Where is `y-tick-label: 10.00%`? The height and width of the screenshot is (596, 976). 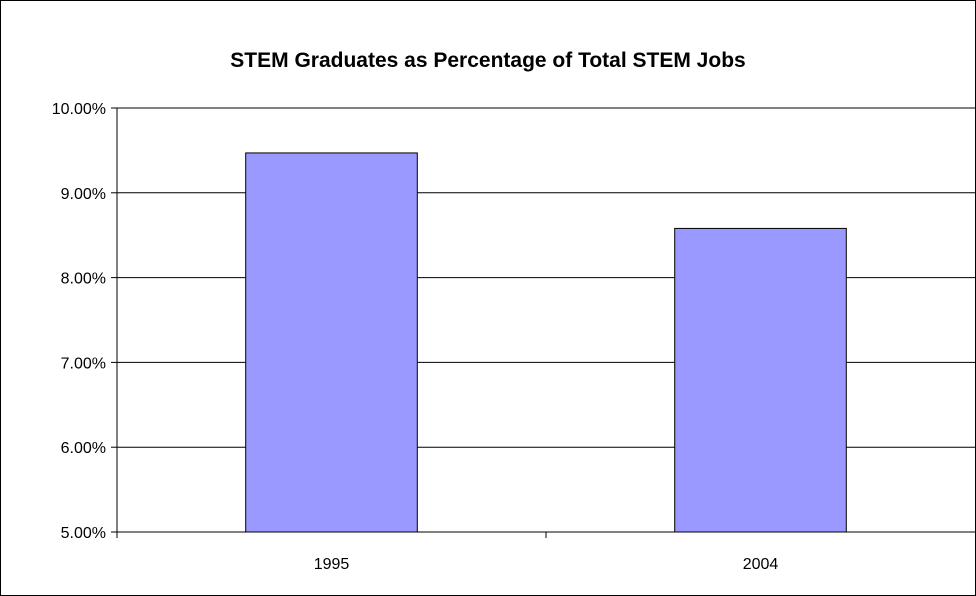 y-tick-label: 10.00% is located at coordinates (79, 109).